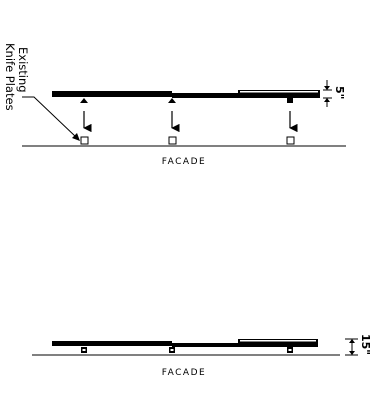  Describe the element at coordinates (365, 344) in the screenshot. I see `bottom-dimension-label: 15"` at that location.